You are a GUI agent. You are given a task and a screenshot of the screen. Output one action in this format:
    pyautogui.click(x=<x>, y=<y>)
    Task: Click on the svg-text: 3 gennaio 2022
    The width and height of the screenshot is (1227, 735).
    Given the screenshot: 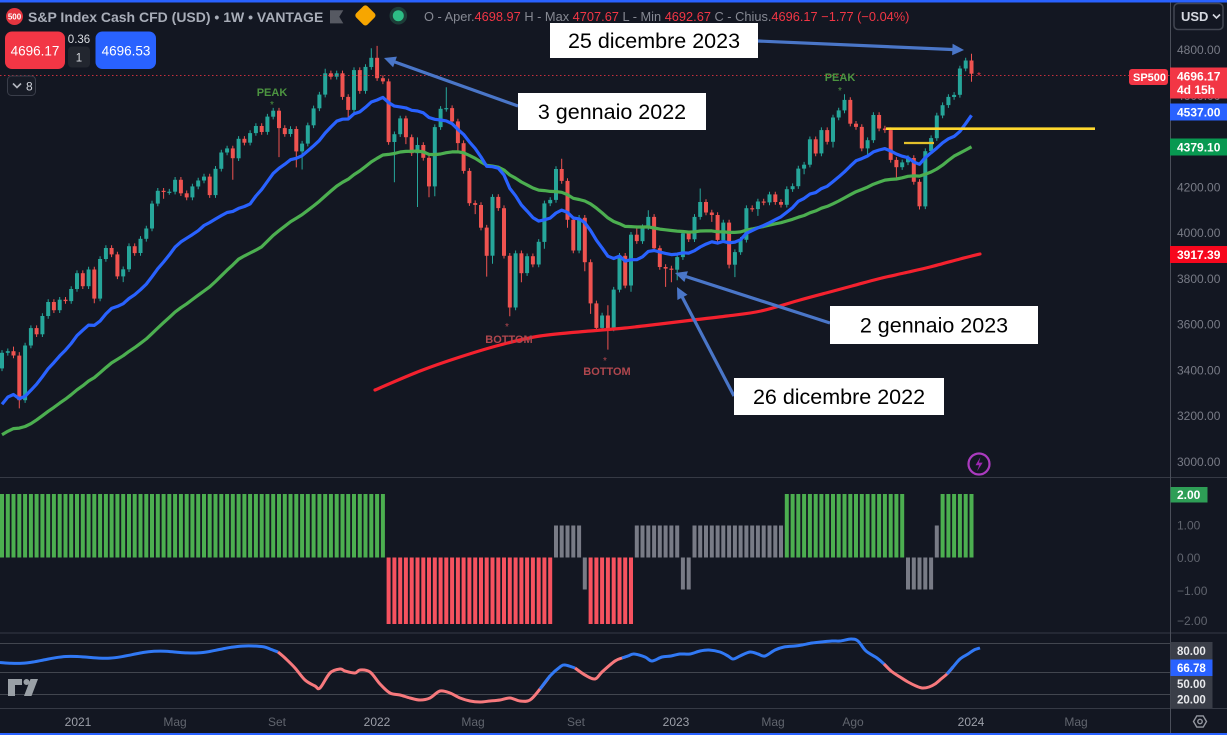 What is the action you would take?
    pyautogui.click(x=612, y=112)
    